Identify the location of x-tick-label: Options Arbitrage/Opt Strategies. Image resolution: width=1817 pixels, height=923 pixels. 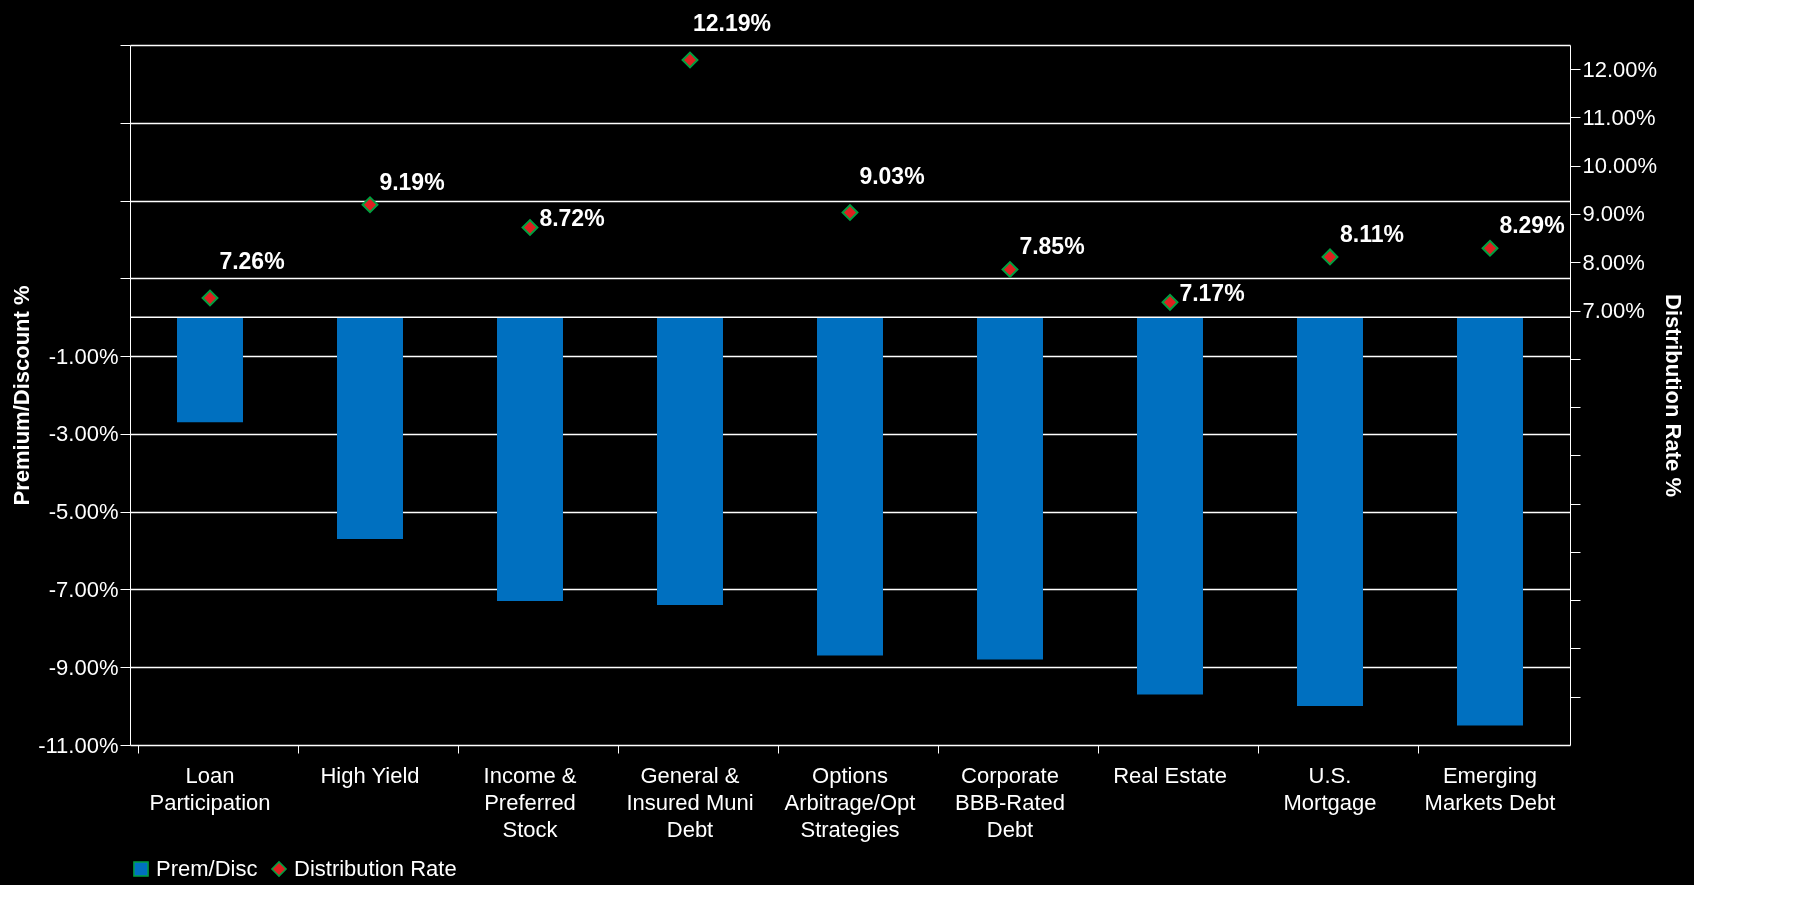
(850, 802).